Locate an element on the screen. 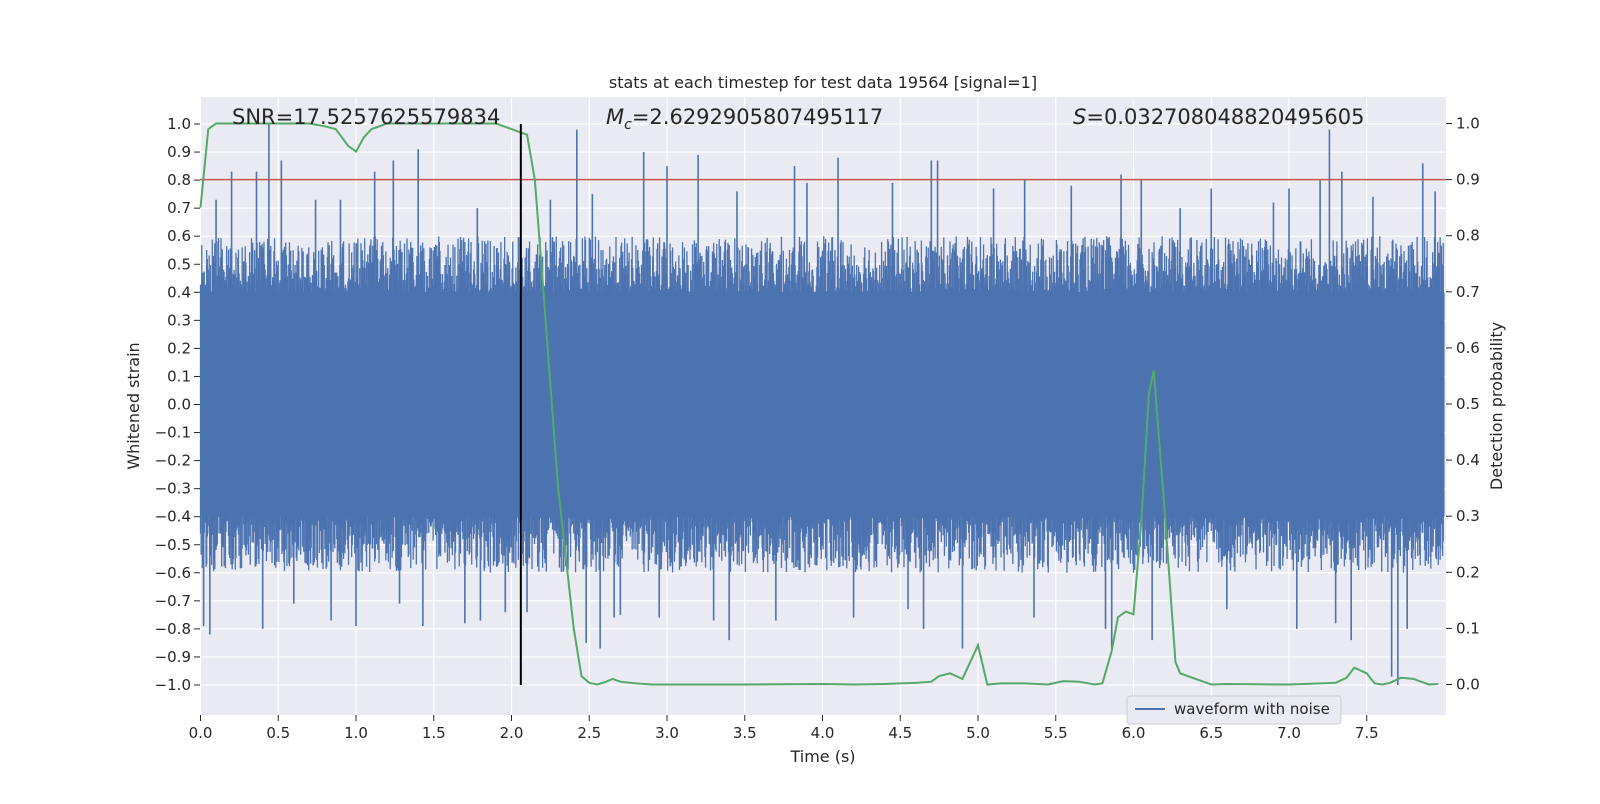 This screenshot has height=804, width=1600. x-tick-label: 2.5 is located at coordinates (589, 733).